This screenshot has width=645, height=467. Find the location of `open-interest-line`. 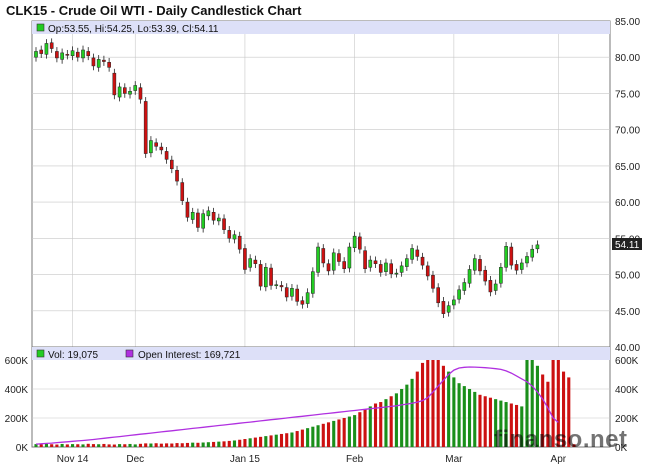

open-interest-line is located at coordinates (297, 405).